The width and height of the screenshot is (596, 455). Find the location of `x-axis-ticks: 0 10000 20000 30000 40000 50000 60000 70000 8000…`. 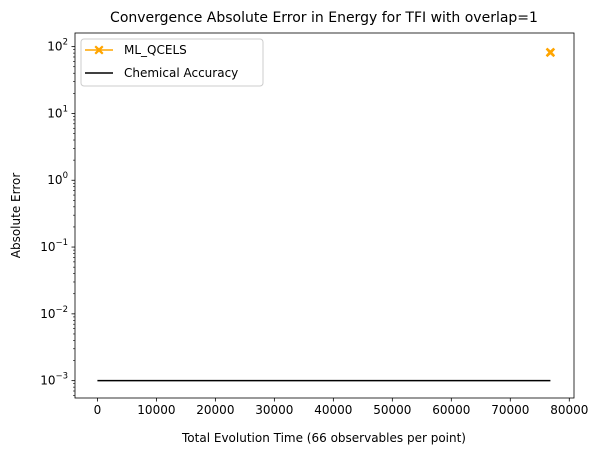

x-axis-ticks: 0 10000 20000 30000 40000 50000 60000 70000 8000… is located at coordinates (341, 407).